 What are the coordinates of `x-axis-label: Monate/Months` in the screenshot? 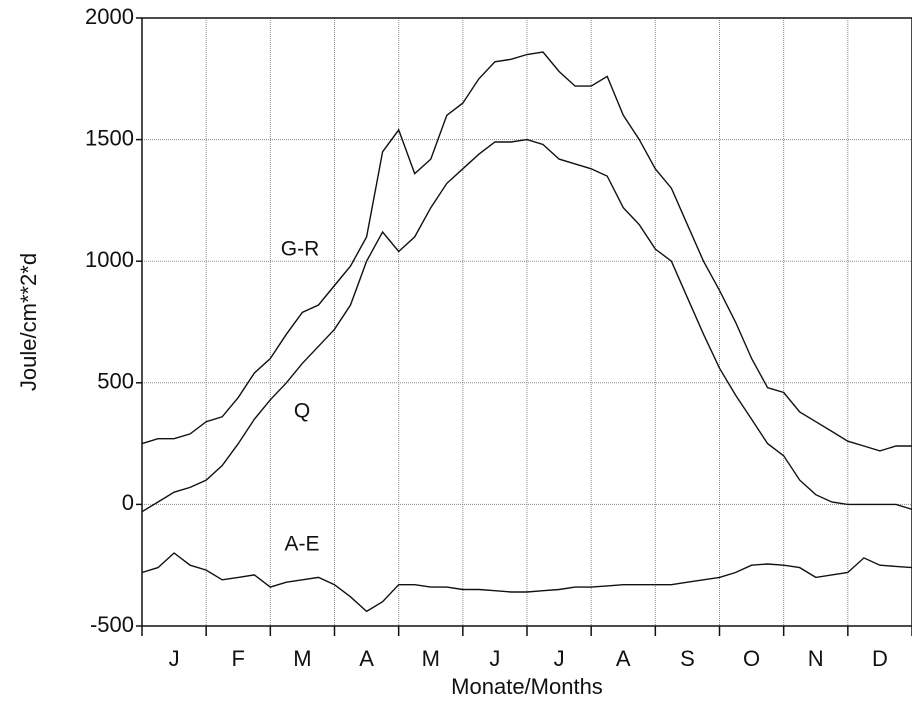 It's located at (527, 686).